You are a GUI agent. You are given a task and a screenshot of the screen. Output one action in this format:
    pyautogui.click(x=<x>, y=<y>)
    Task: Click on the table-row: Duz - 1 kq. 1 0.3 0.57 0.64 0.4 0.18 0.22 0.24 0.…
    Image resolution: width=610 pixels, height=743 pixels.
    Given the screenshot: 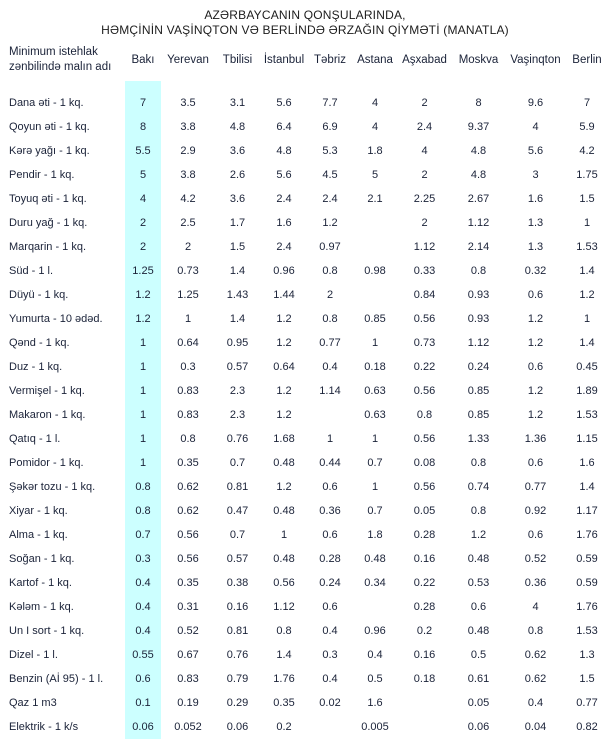 What is the action you would take?
    pyautogui.click(x=305, y=367)
    